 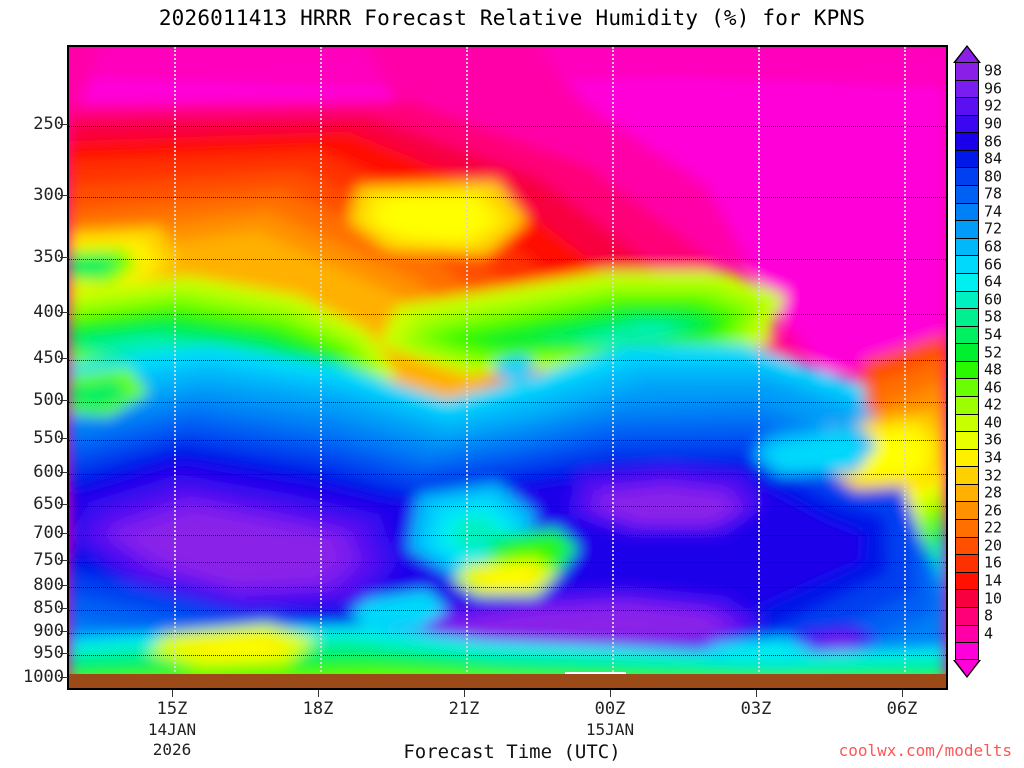 What do you see at coordinates (172, 729) in the screenshot?
I see `x-sublabel-15Z-0: 14JAN` at bounding box center [172, 729].